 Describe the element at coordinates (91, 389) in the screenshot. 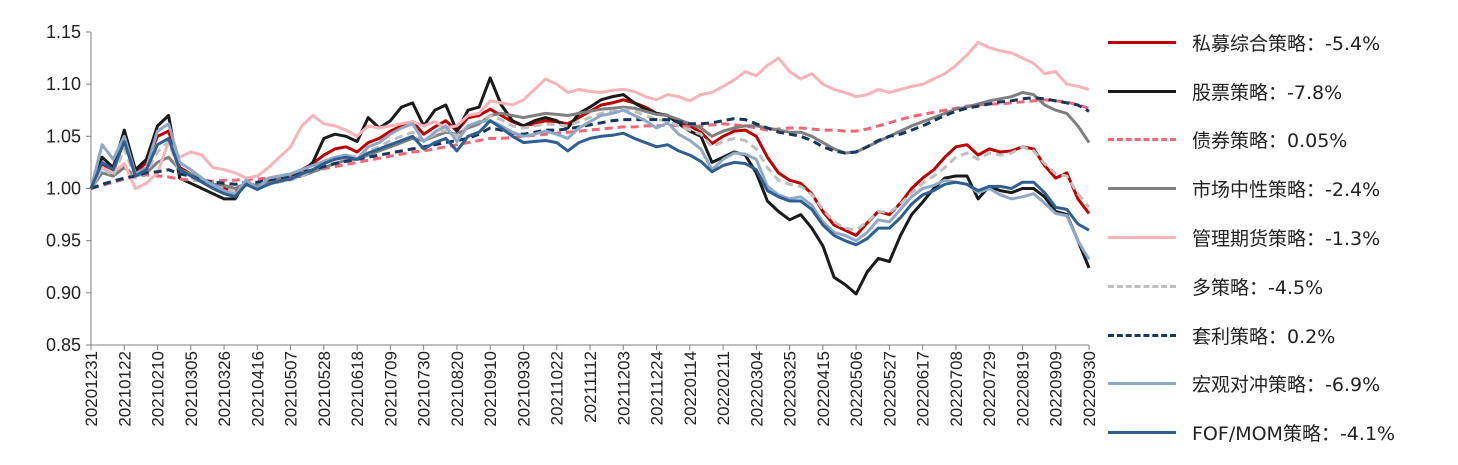

I see `x-tick-label: 20201231` at that location.